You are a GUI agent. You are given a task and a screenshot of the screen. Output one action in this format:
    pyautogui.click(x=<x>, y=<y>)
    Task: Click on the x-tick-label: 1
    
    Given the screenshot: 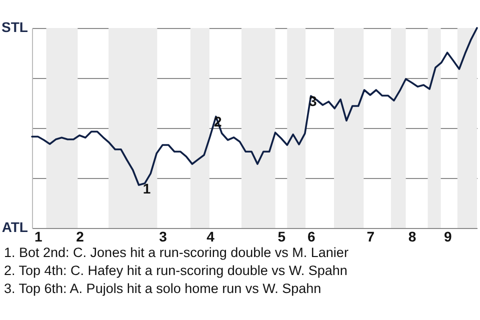 What is the action you would take?
    pyautogui.click(x=38, y=236)
    